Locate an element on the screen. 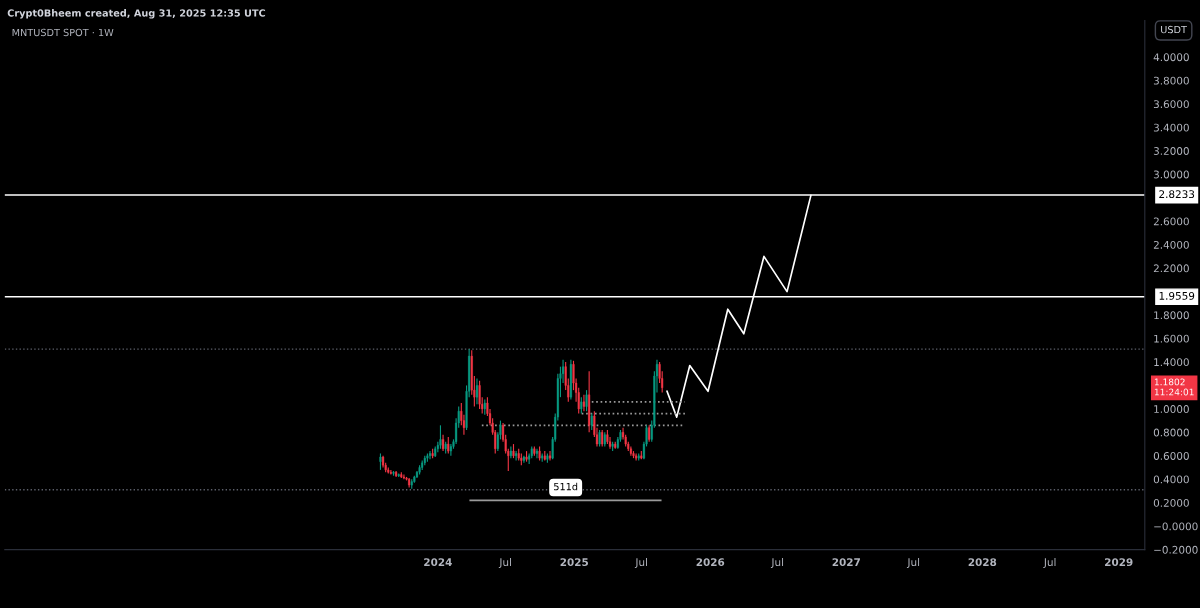 This screenshot has height=608, width=1200. y-tick-label: 1.6000 is located at coordinates (1171, 338).